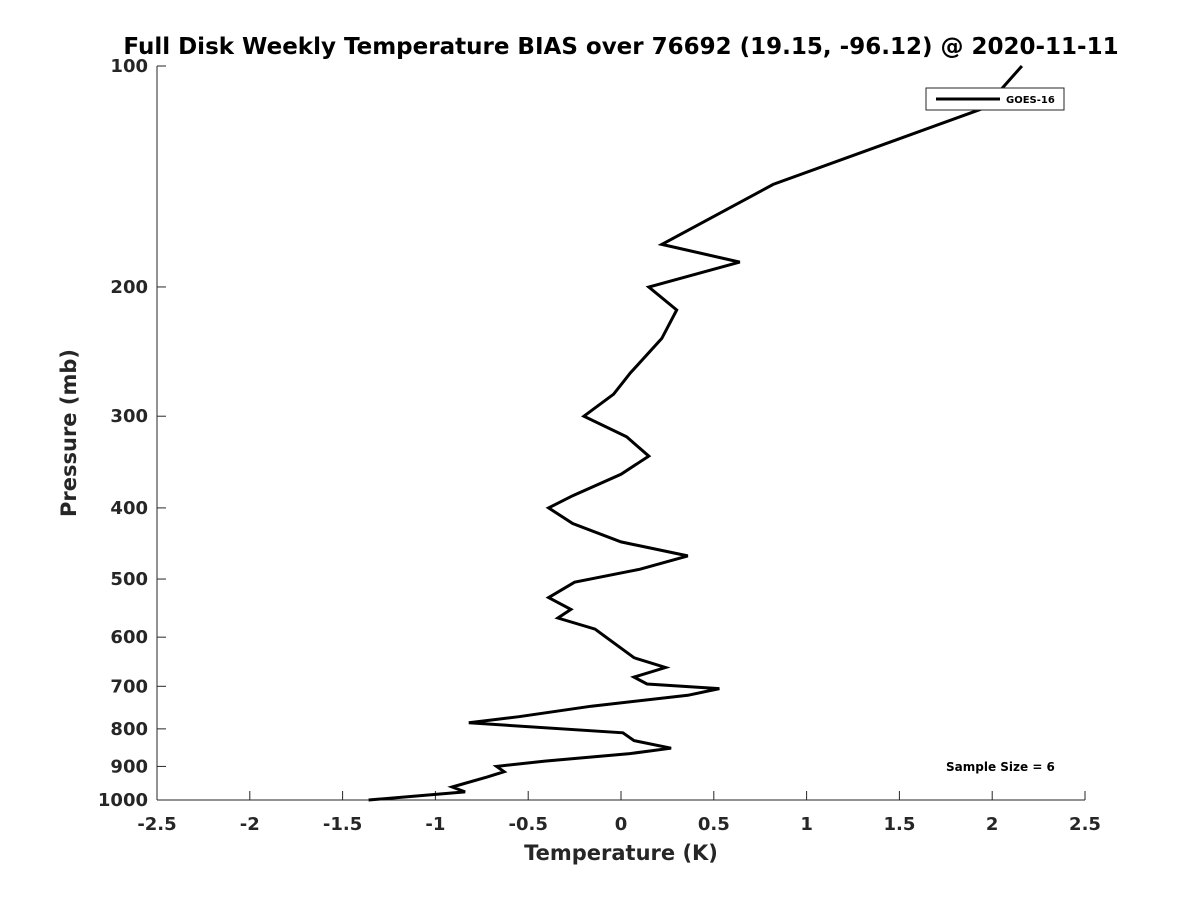  Describe the element at coordinates (619, 813) in the screenshot. I see `x-ticks: -2.5 -2 -1.5 -1 -0.5 0 0.5 1 1.5 2 2.5` at that location.